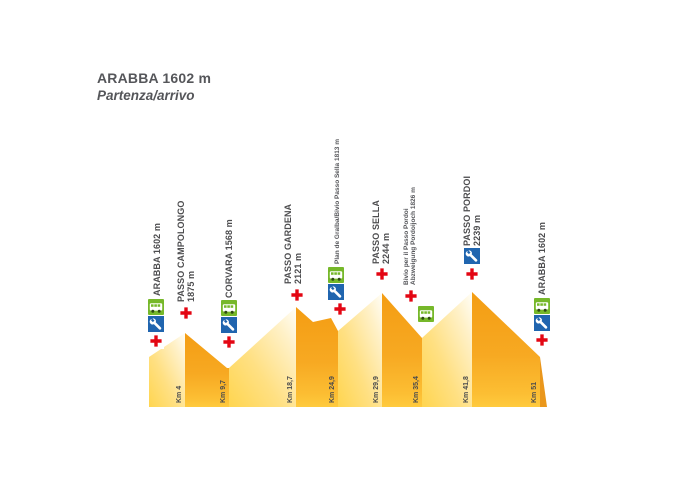  I want to click on km-marker-3: Km 24,9, so click(332, 389).